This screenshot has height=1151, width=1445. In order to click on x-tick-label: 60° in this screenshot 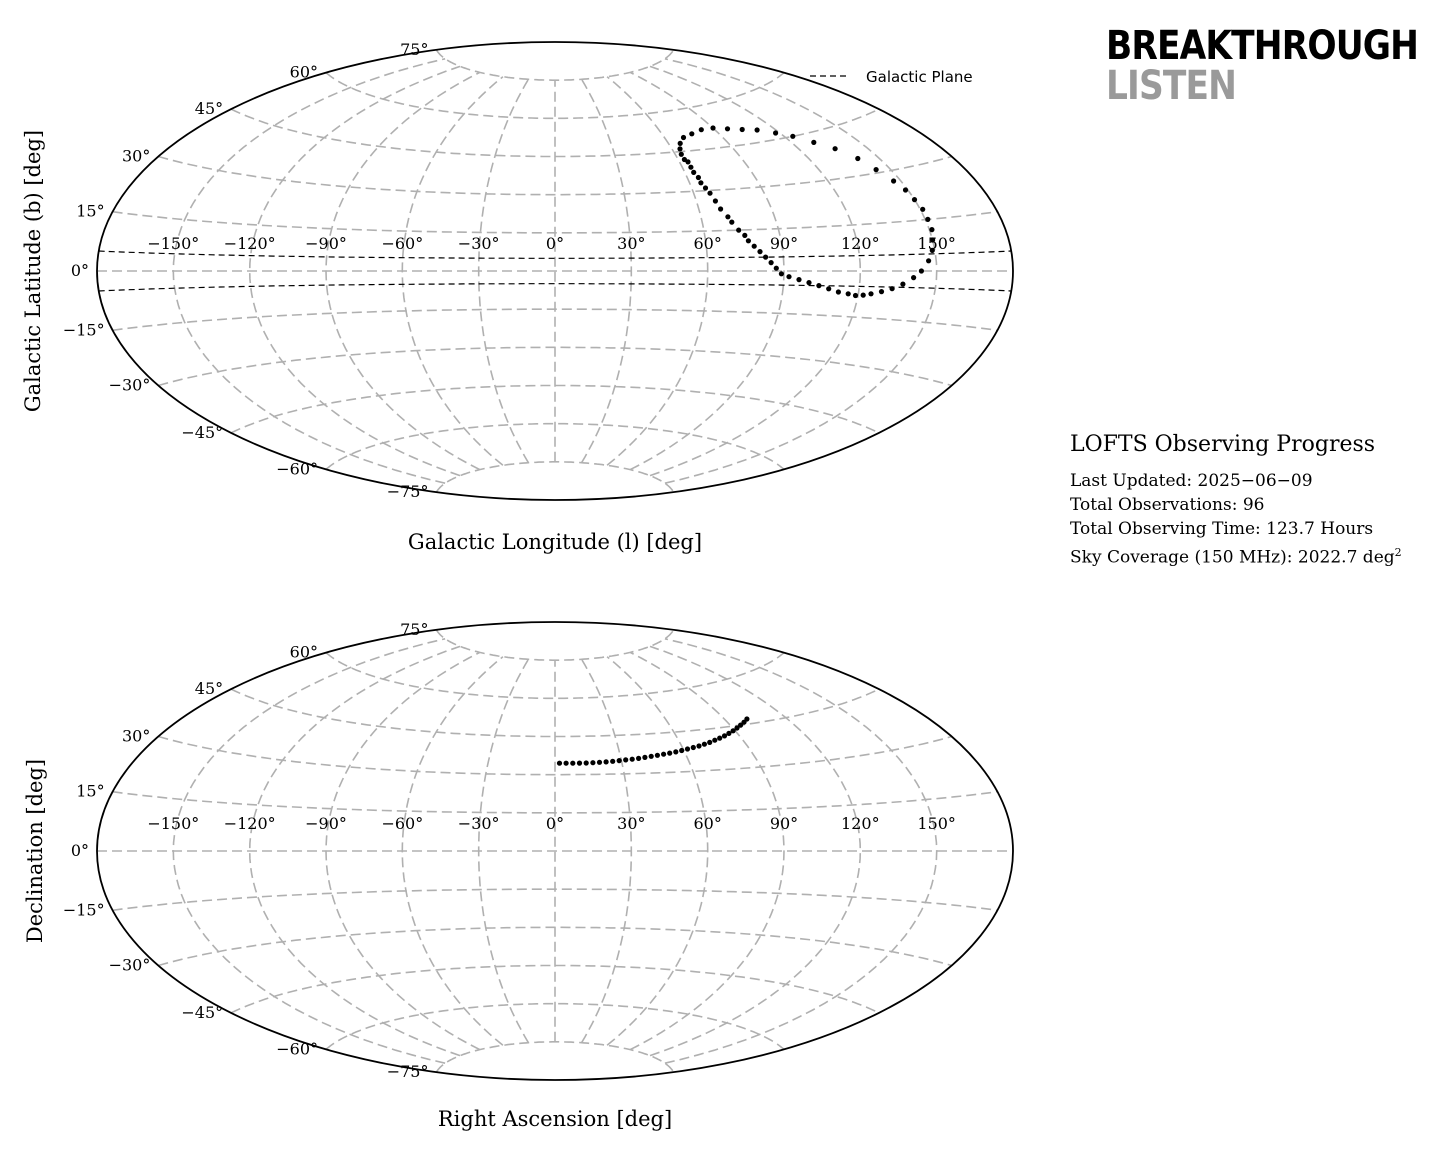, I will do `click(707, 823)`.